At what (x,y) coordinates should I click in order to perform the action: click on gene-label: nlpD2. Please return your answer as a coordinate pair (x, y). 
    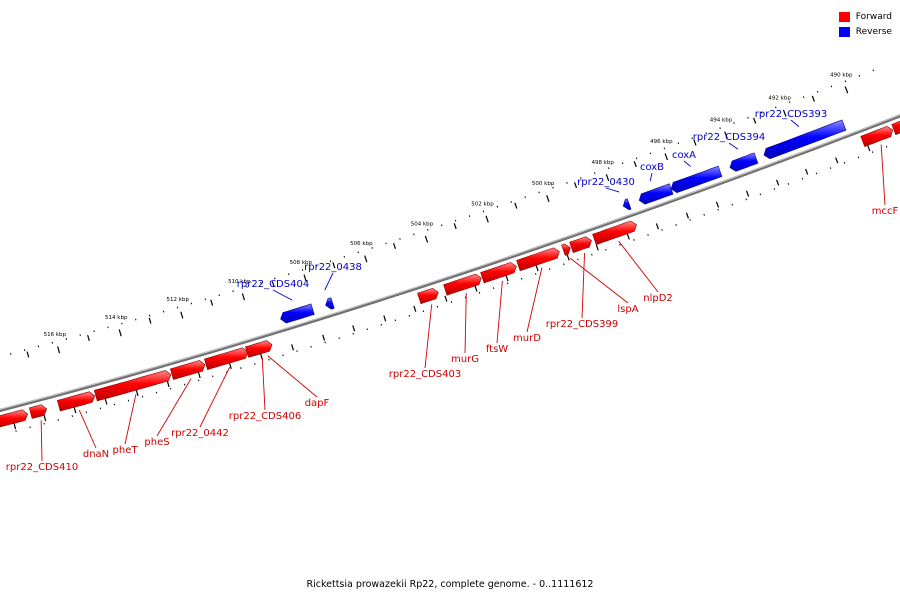
    Looking at the image, I should click on (658, 298).